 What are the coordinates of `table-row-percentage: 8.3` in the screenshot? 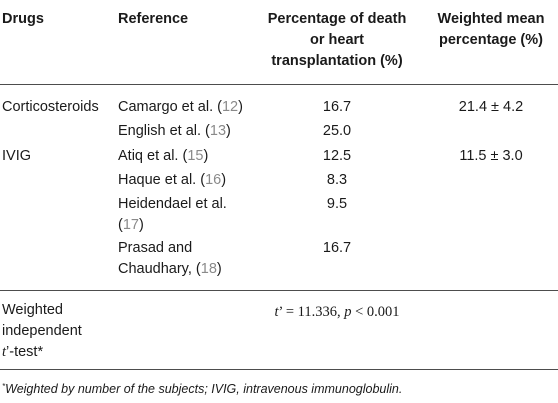 It's located at (337, 180).